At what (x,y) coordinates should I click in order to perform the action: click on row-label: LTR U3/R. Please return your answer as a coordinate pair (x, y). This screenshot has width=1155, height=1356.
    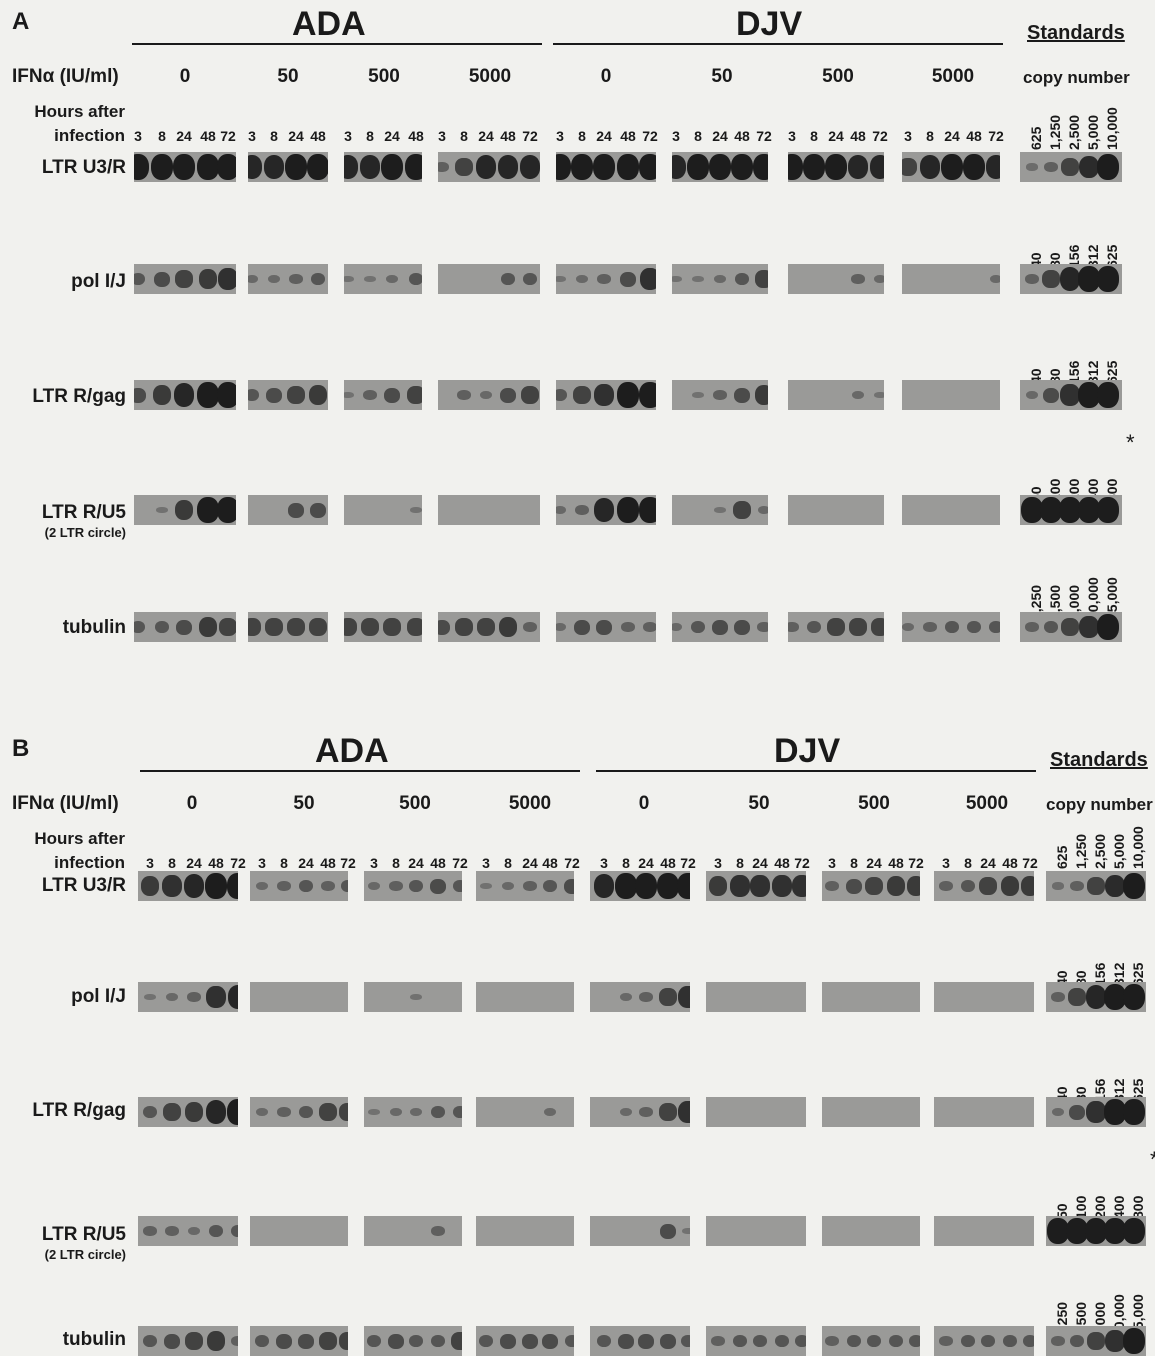
    Looking at the image, I should click on (83, 167).